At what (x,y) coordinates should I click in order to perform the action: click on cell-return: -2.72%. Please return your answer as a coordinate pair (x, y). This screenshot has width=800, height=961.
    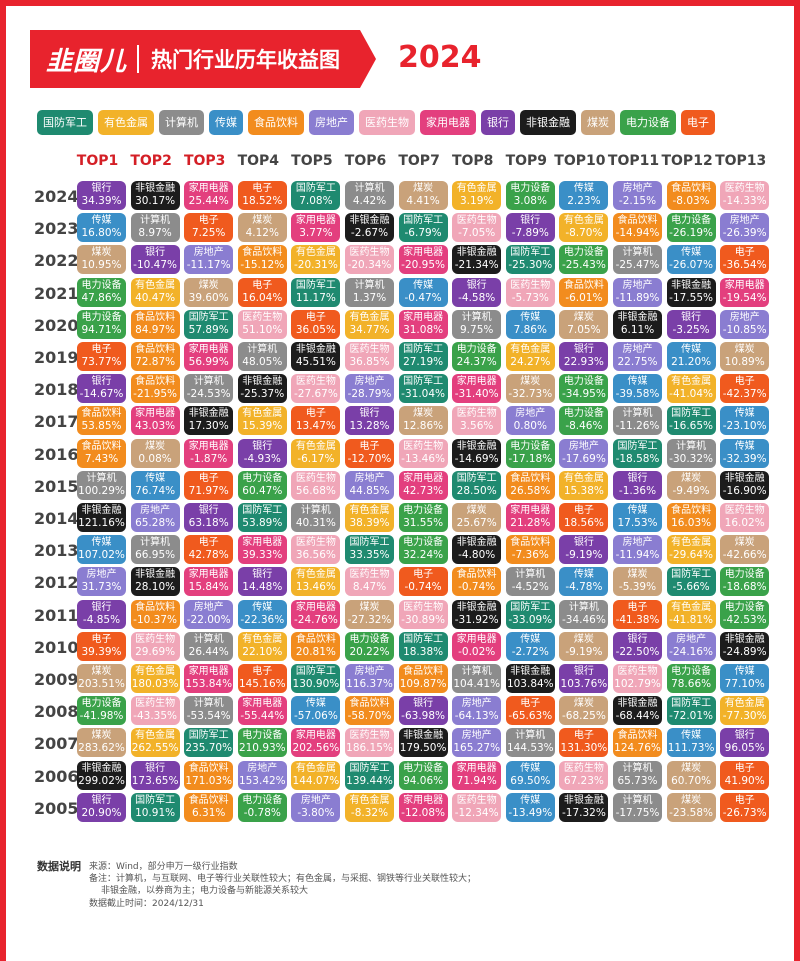
    Looking at the image, I should click on (530, 651).